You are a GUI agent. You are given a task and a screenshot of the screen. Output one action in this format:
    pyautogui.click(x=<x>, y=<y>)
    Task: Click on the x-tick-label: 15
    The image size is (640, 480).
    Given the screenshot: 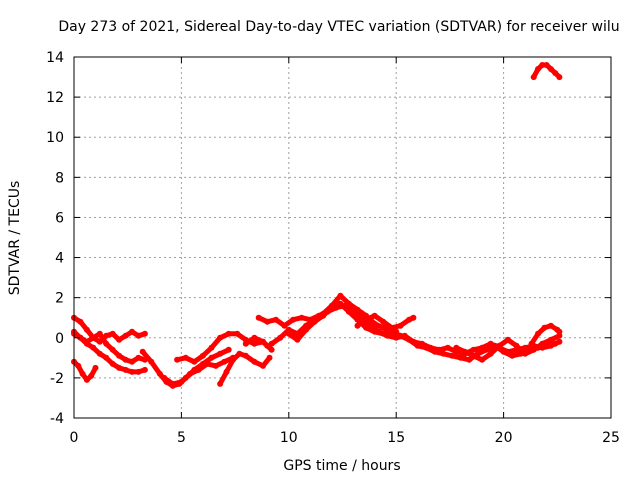 What is the action you would take?
    pyautogui.click(x=396, y=438)
    